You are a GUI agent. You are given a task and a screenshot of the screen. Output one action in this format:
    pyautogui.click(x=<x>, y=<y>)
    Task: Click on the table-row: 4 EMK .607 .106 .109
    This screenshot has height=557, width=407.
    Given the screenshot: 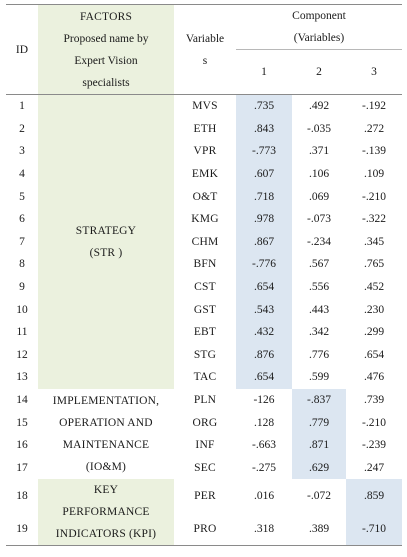 What is the action you would take?
    pyautogui.click(x=204, y=174)
    